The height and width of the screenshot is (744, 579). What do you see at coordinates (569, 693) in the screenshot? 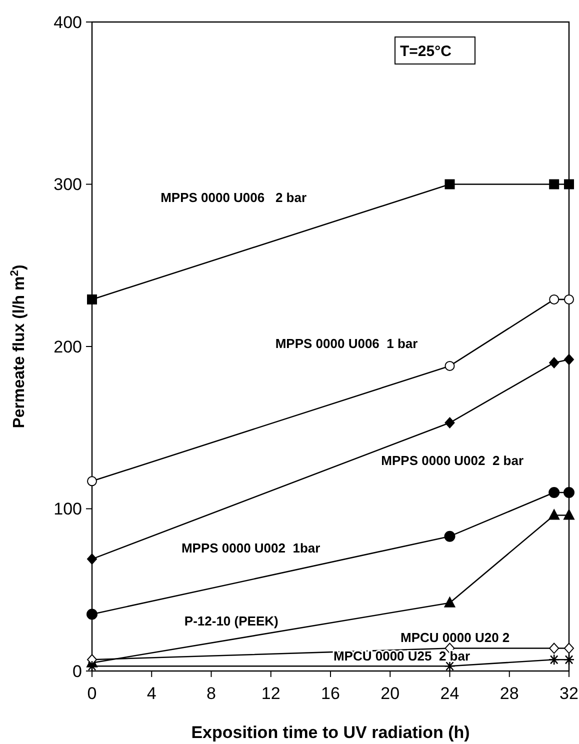
I see `x-tick-label: 32` at bounding box center [569, 693].